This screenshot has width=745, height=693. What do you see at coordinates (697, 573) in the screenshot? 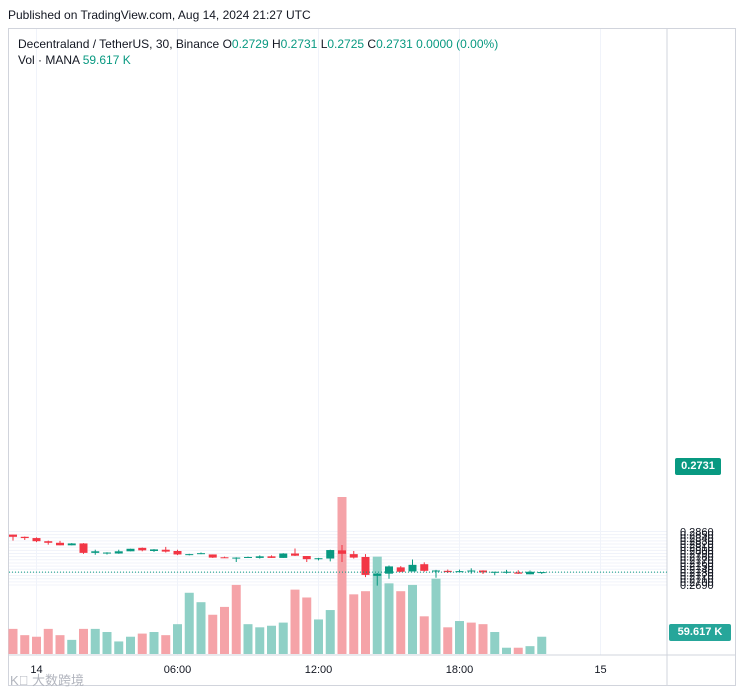
I see `y-tick-label: 0.2730` at bounding box center [697, 573].